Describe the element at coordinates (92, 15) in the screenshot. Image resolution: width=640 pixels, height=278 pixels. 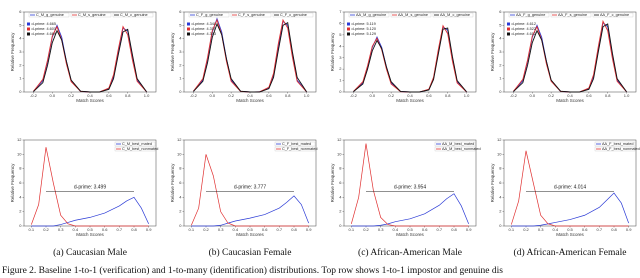
I see `legend-label: C_M_s_genuine` at that location.